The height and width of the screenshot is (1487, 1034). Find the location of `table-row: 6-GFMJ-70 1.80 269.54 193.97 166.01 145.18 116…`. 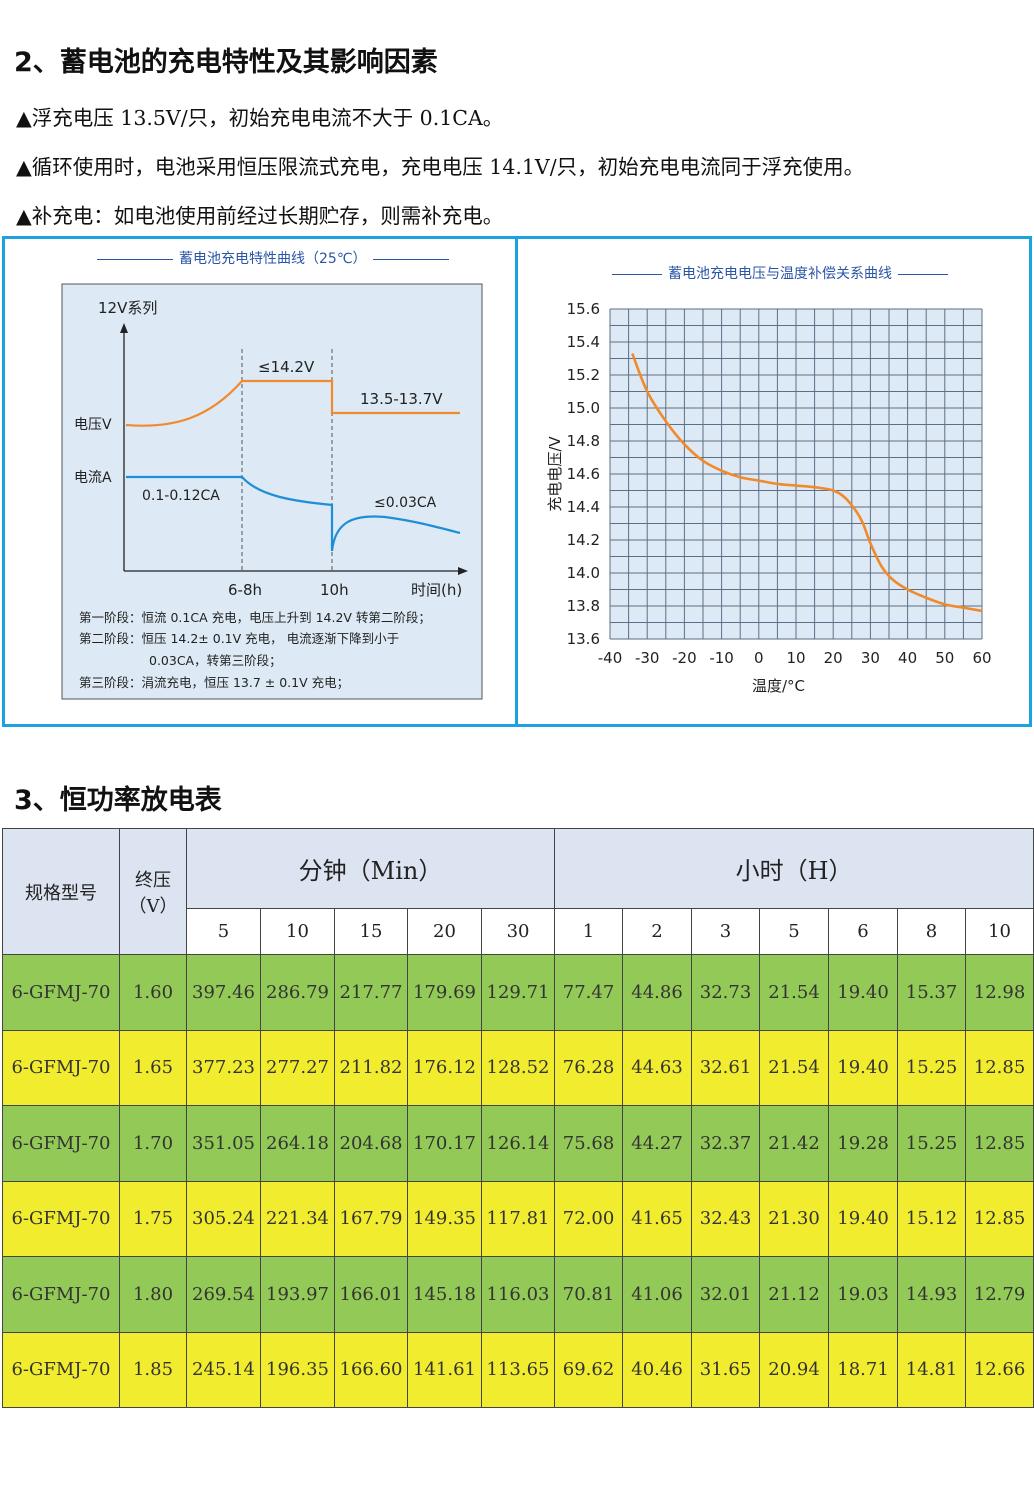

table-row: 6-GFMJ-70 1.80 269.54 193.97 166.01 145.18 116… is located at coordinates (518, 1294).